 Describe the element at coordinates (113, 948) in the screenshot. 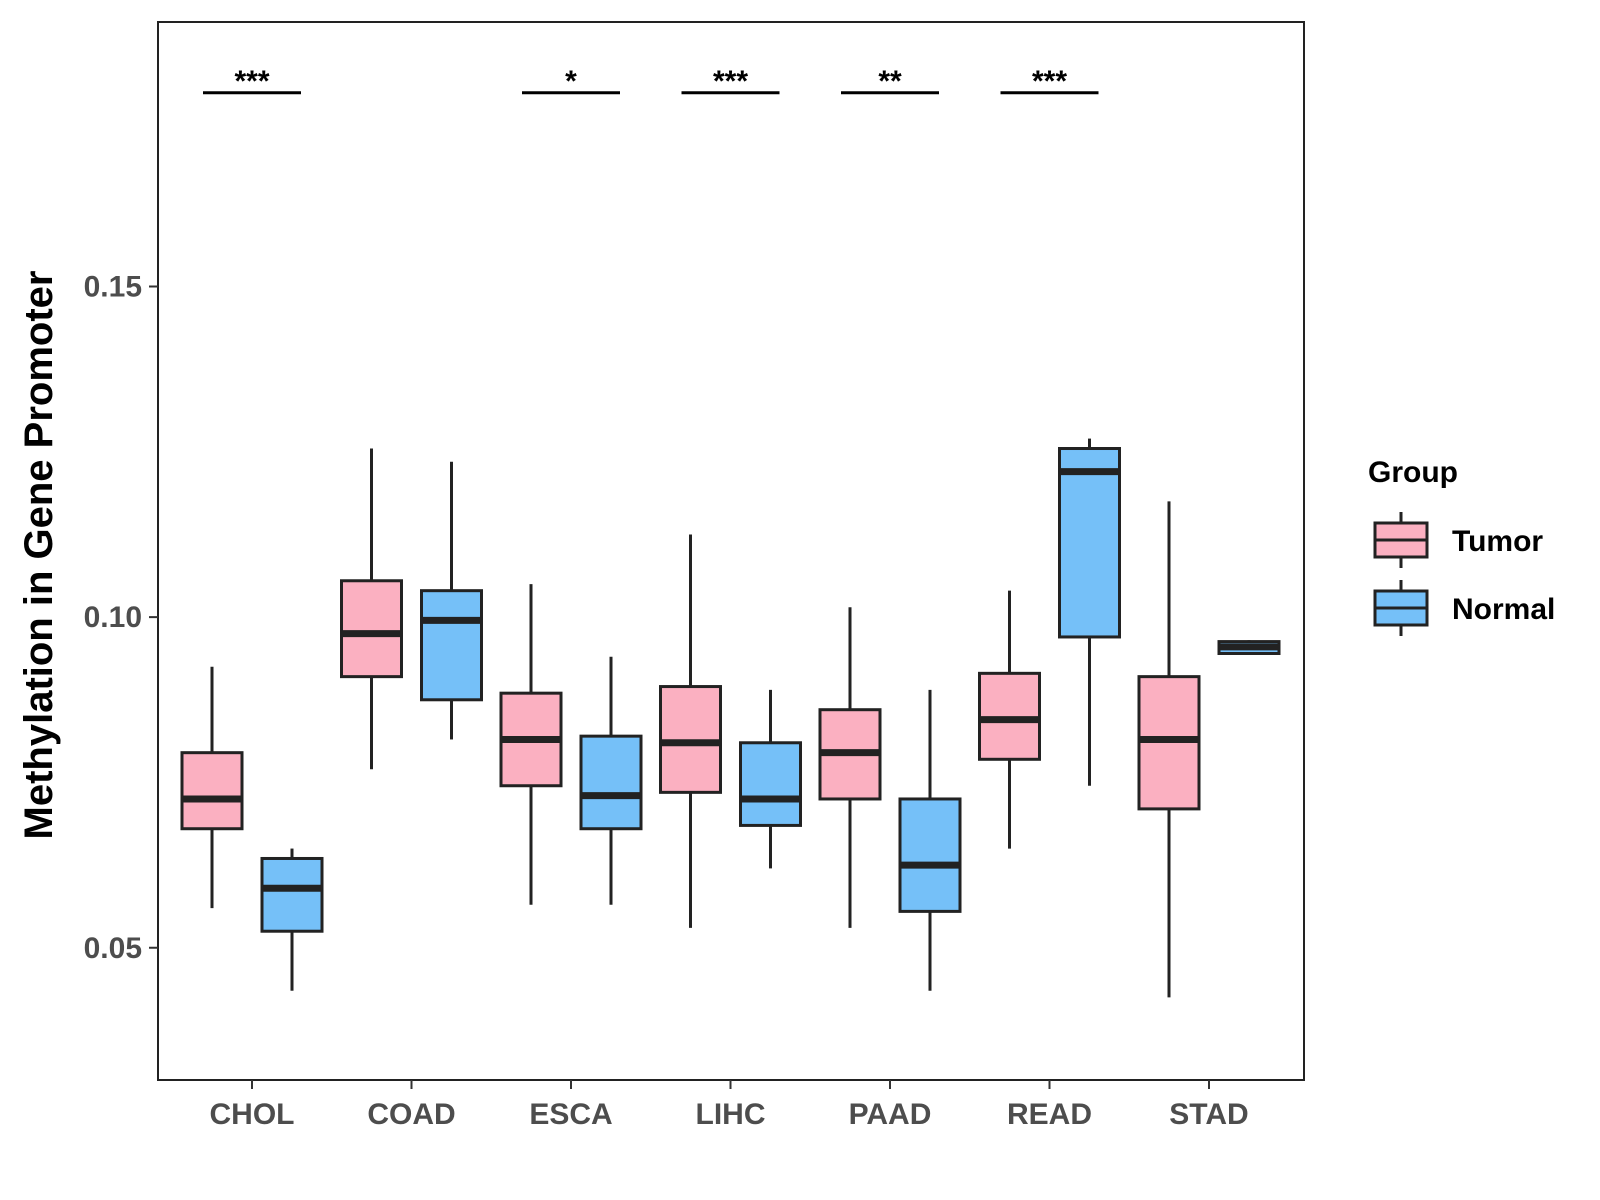

I see `y-tick-label: 0.05` at that location.